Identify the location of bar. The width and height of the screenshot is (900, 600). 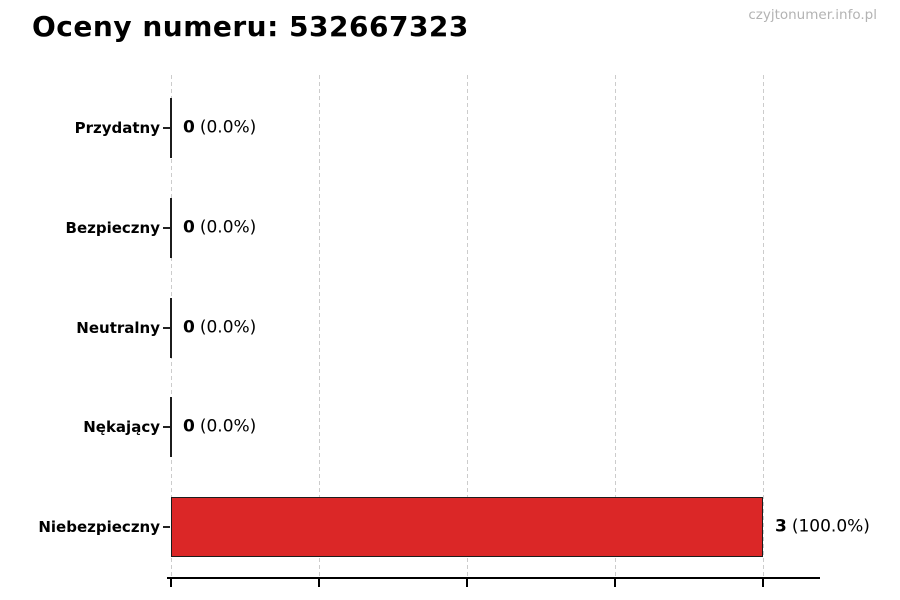
(467, 527).